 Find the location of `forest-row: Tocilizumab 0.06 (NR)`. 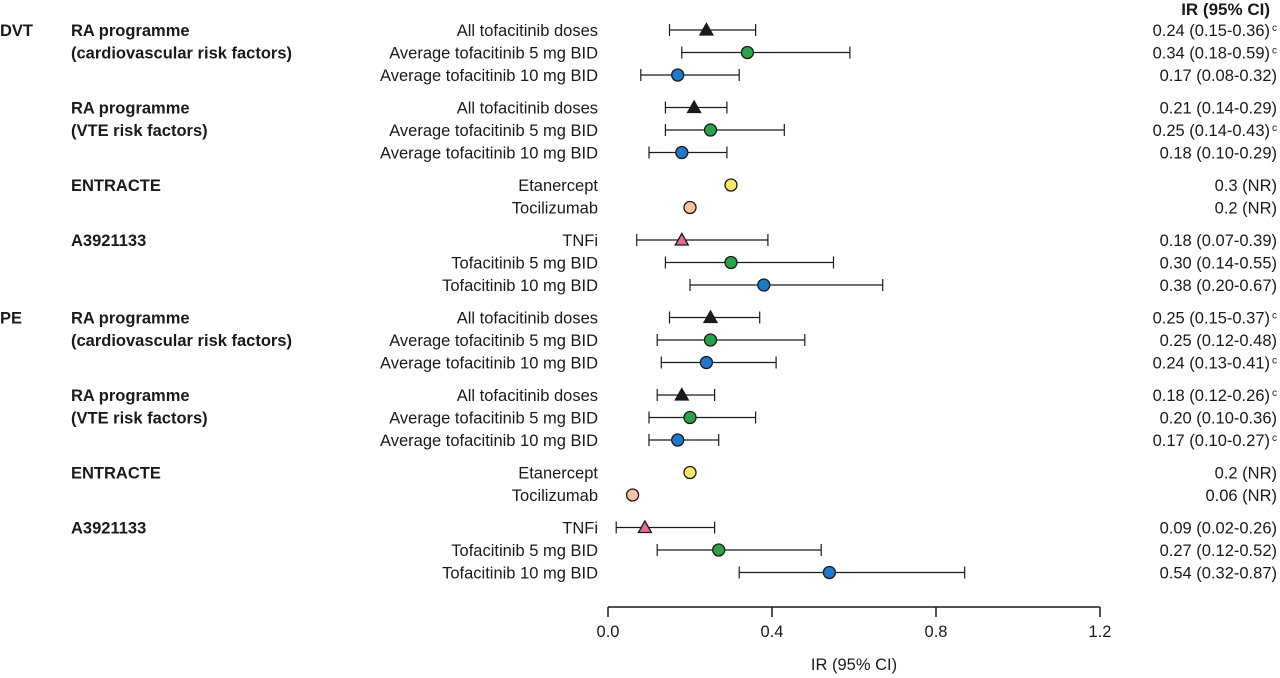

forest-row: Tocilizumab 0.06 (NR) is located at coordinates (894, 496).